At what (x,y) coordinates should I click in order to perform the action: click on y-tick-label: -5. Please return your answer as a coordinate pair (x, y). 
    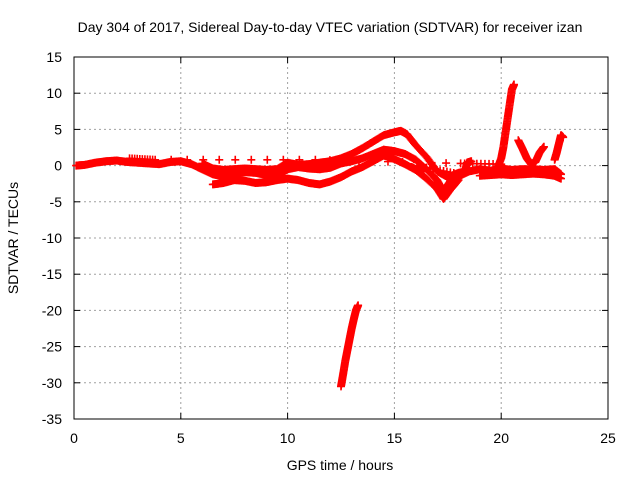
    Looking at the image, I should click on (56, 202).